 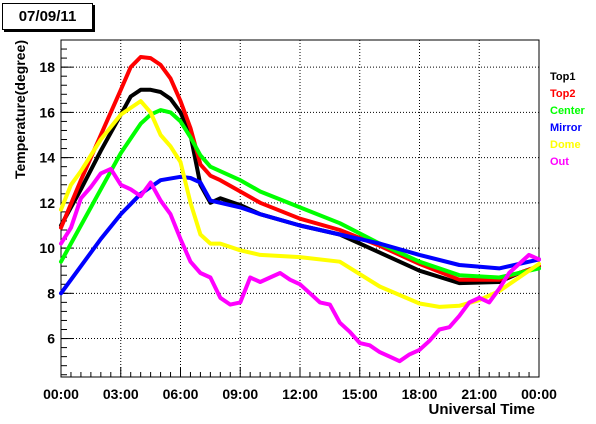 I want to click on x-tick-label: 21:00, so click(x=479, y=394).